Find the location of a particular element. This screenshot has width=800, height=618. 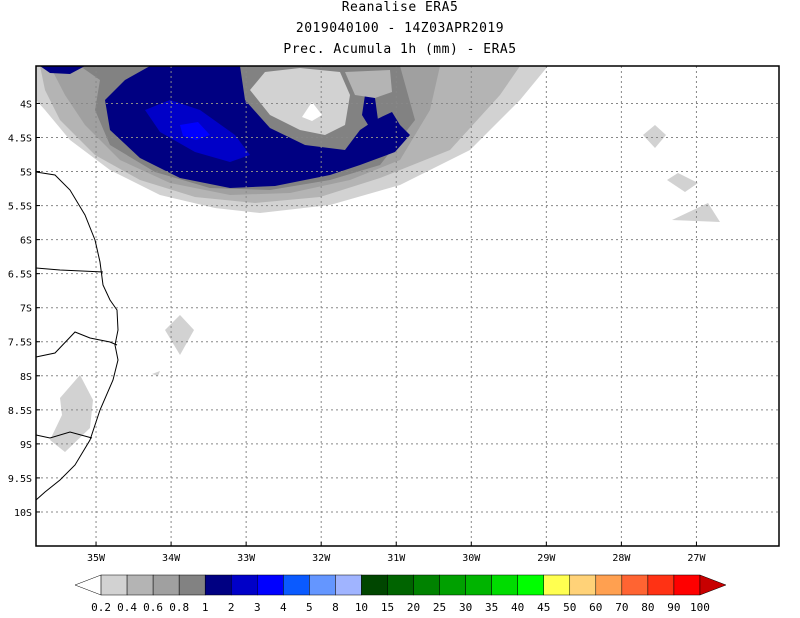

colorbar-label: 45 is located at coordinates (543, 607).